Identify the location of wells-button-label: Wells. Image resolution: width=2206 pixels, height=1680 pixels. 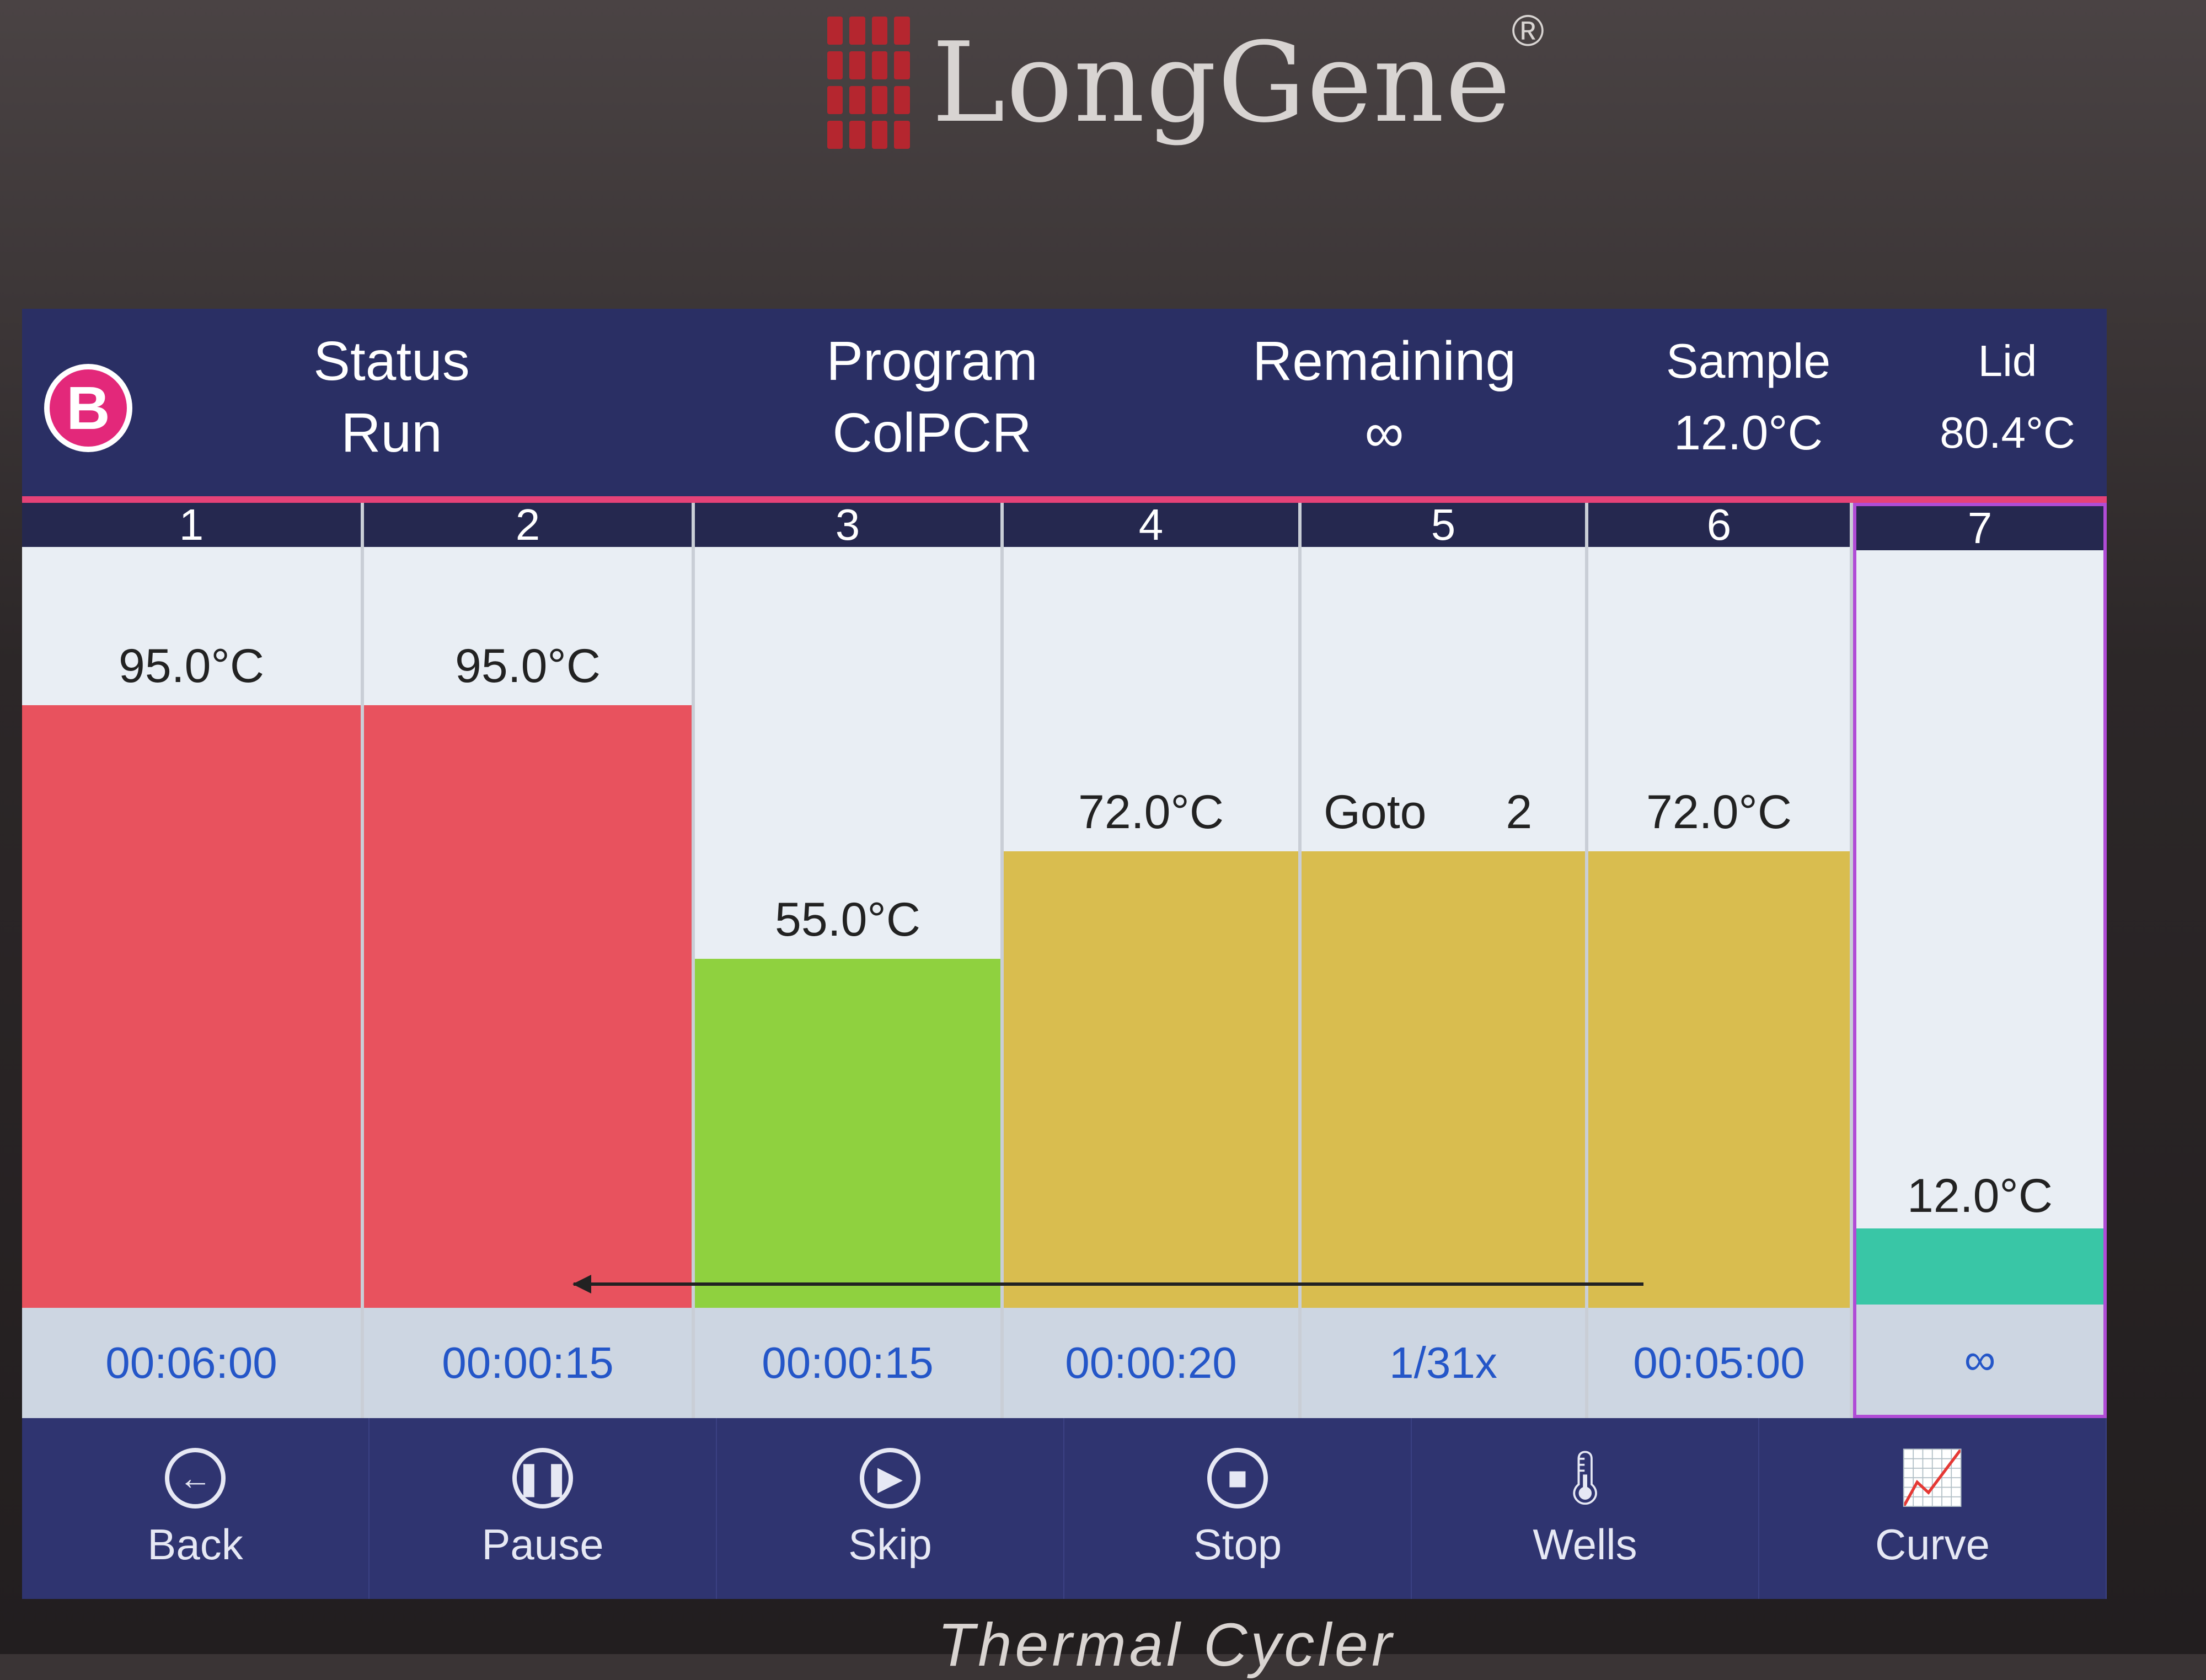
(1585, 1544).